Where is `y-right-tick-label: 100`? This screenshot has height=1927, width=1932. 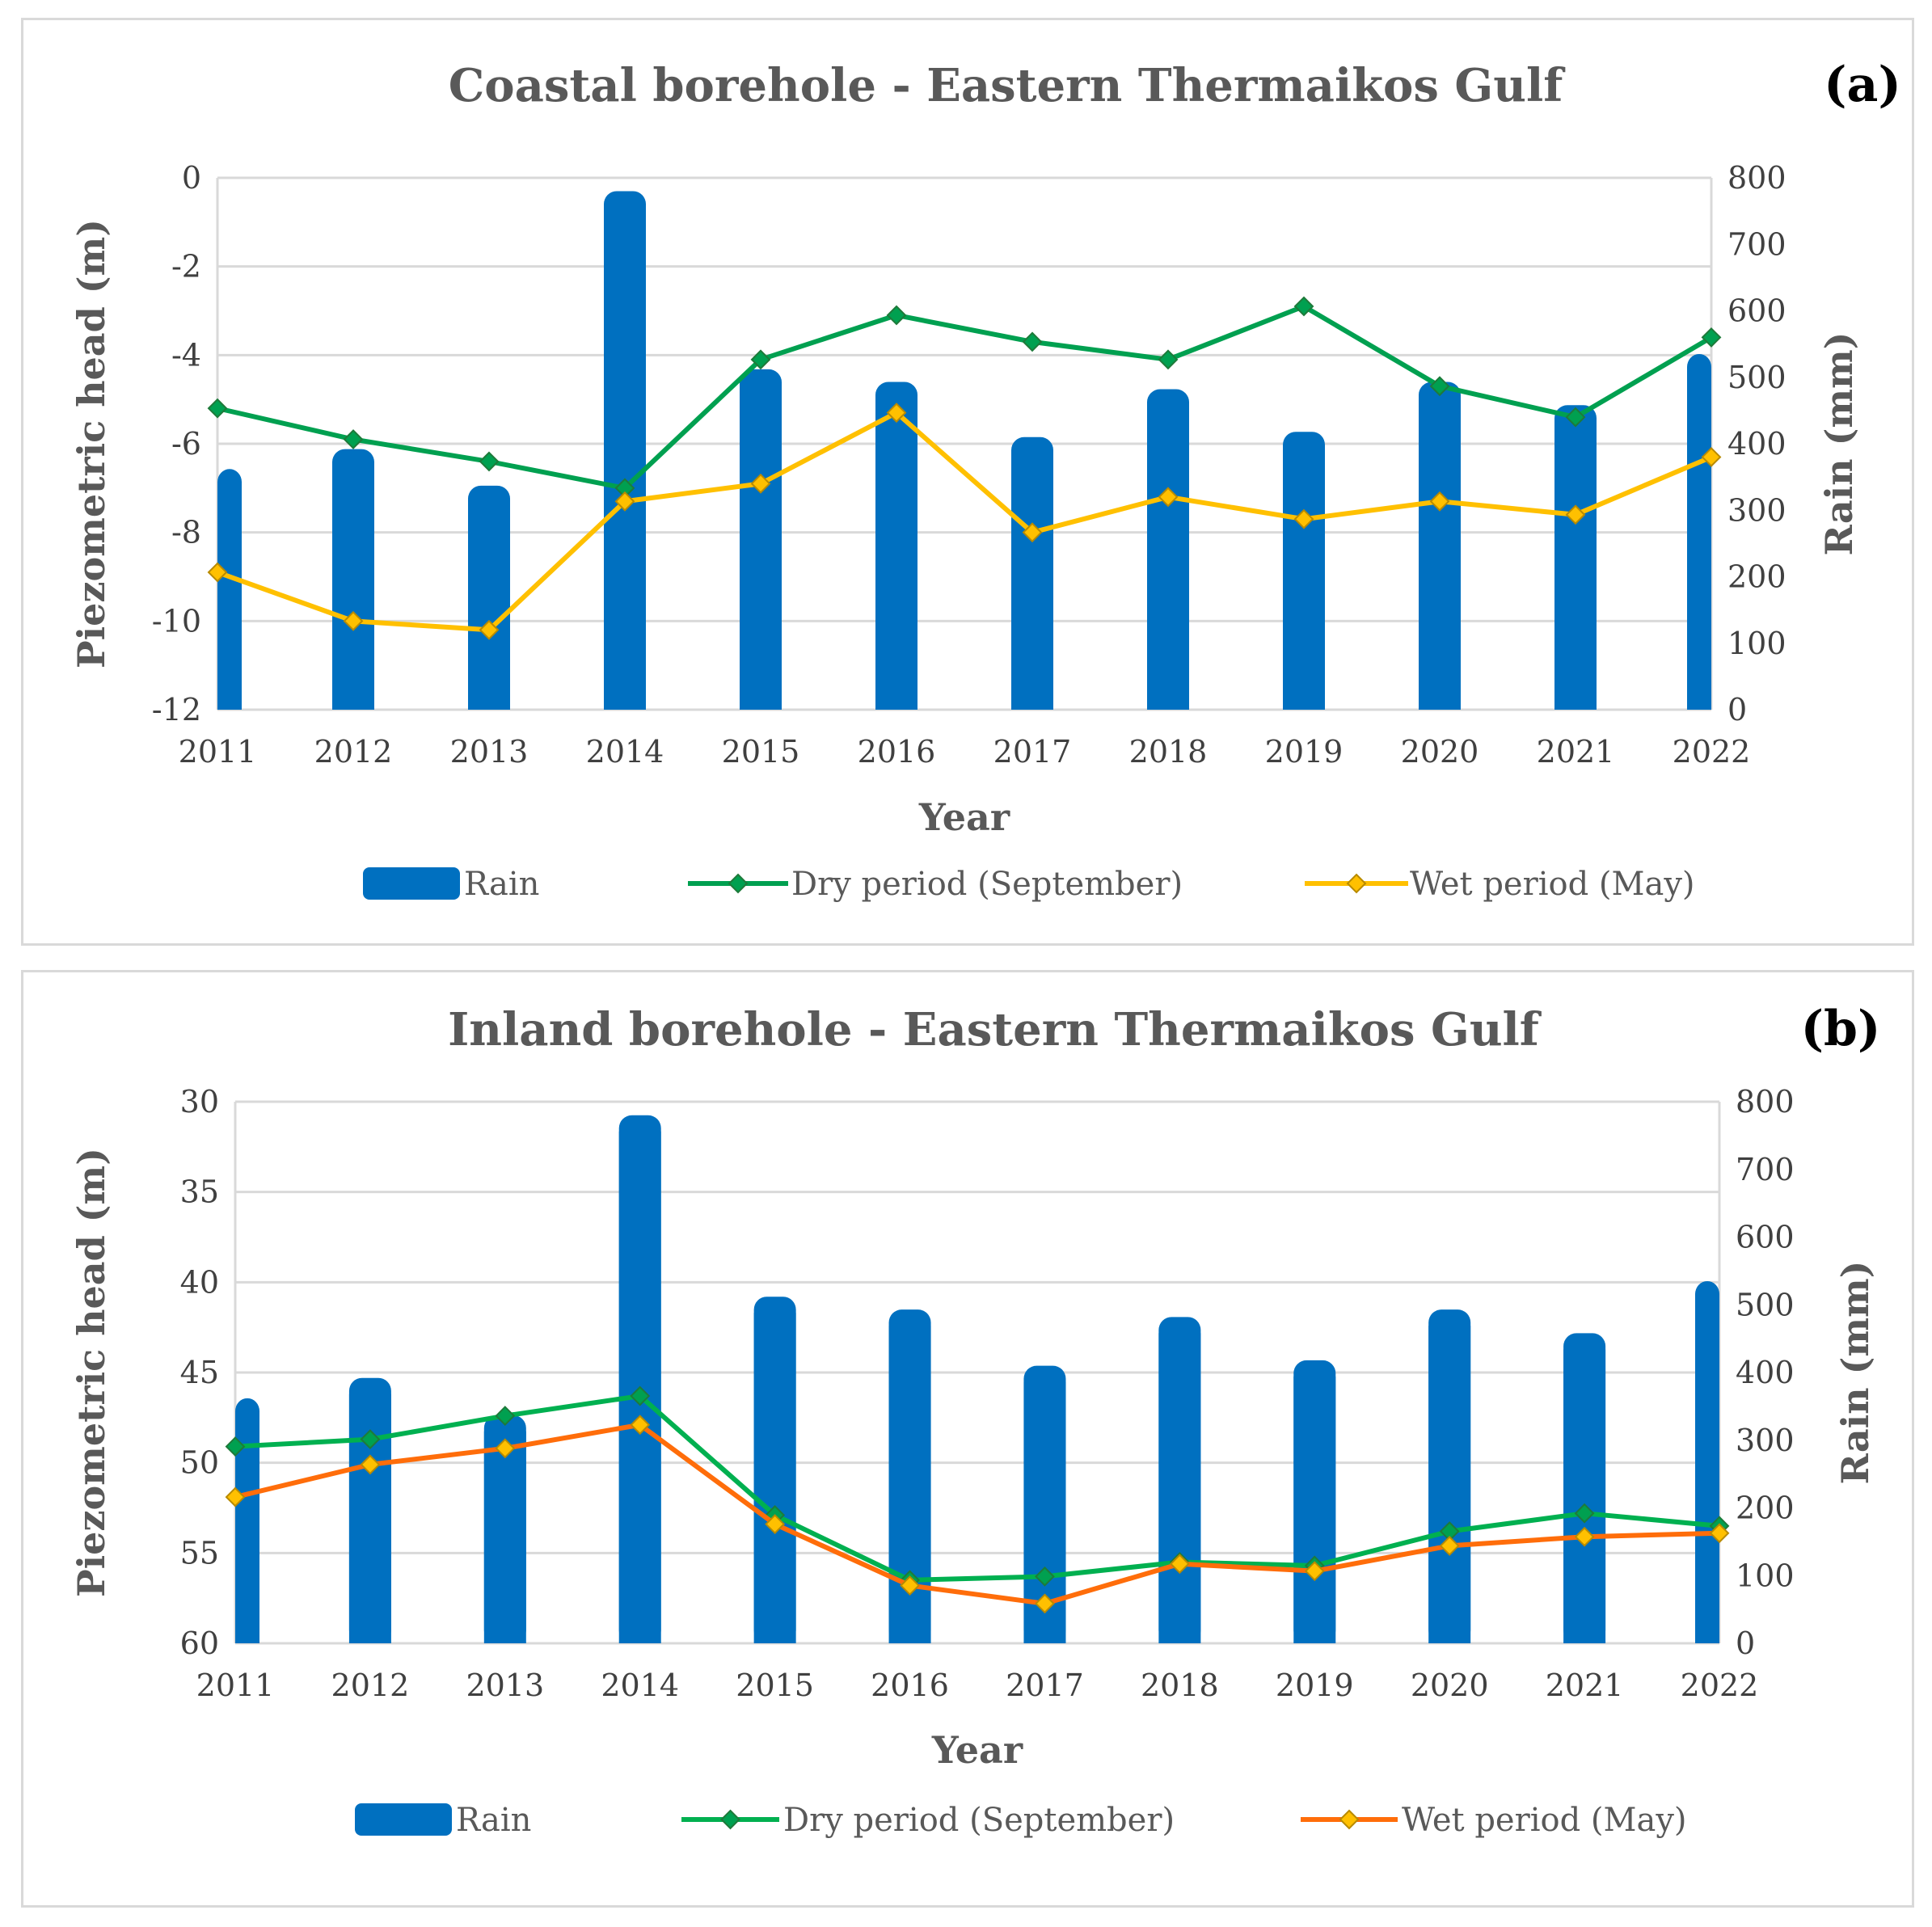
y-right-tick-label: 100 is located at coordinates (1765, 1576).